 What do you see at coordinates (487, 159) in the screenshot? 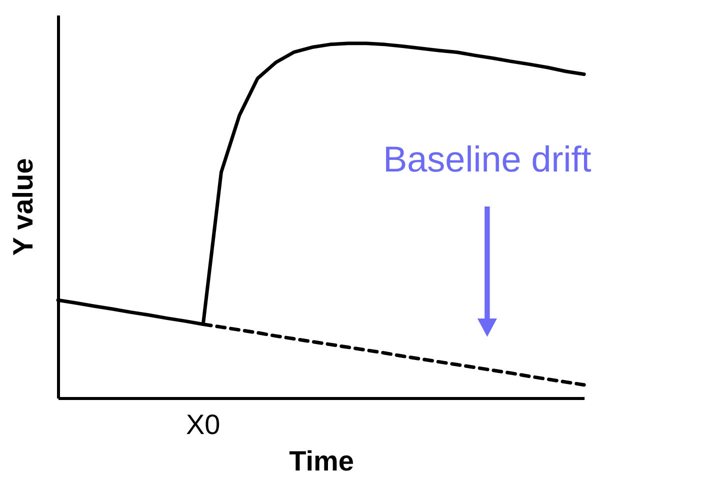
I see `annotation: Baseline drift` at bounding box center [487, 159].